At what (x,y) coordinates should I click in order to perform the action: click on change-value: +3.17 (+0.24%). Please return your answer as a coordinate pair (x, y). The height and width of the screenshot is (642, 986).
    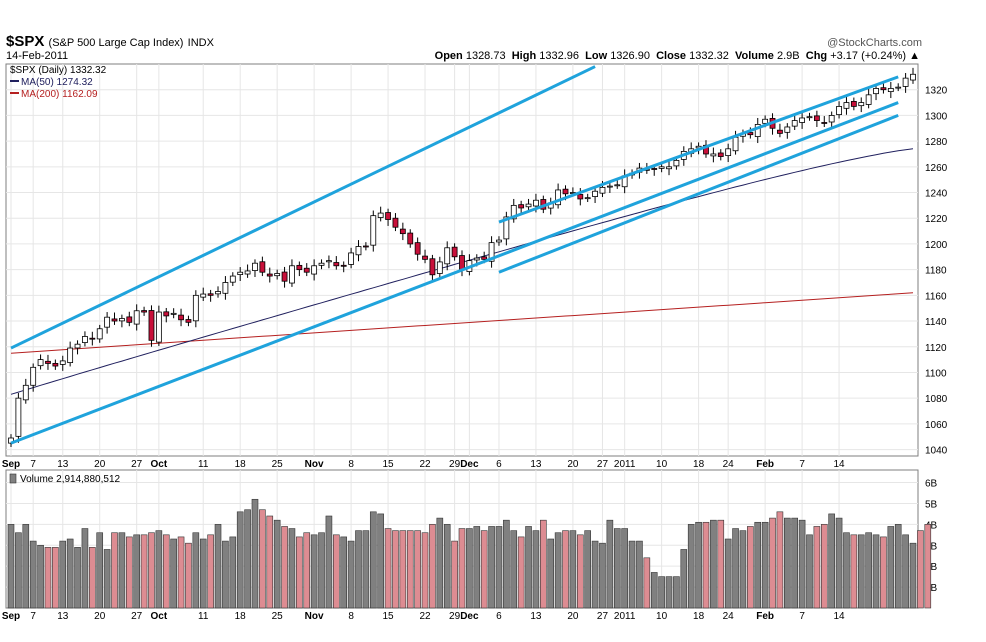
    Looking at the image, I should click on (868, 56).